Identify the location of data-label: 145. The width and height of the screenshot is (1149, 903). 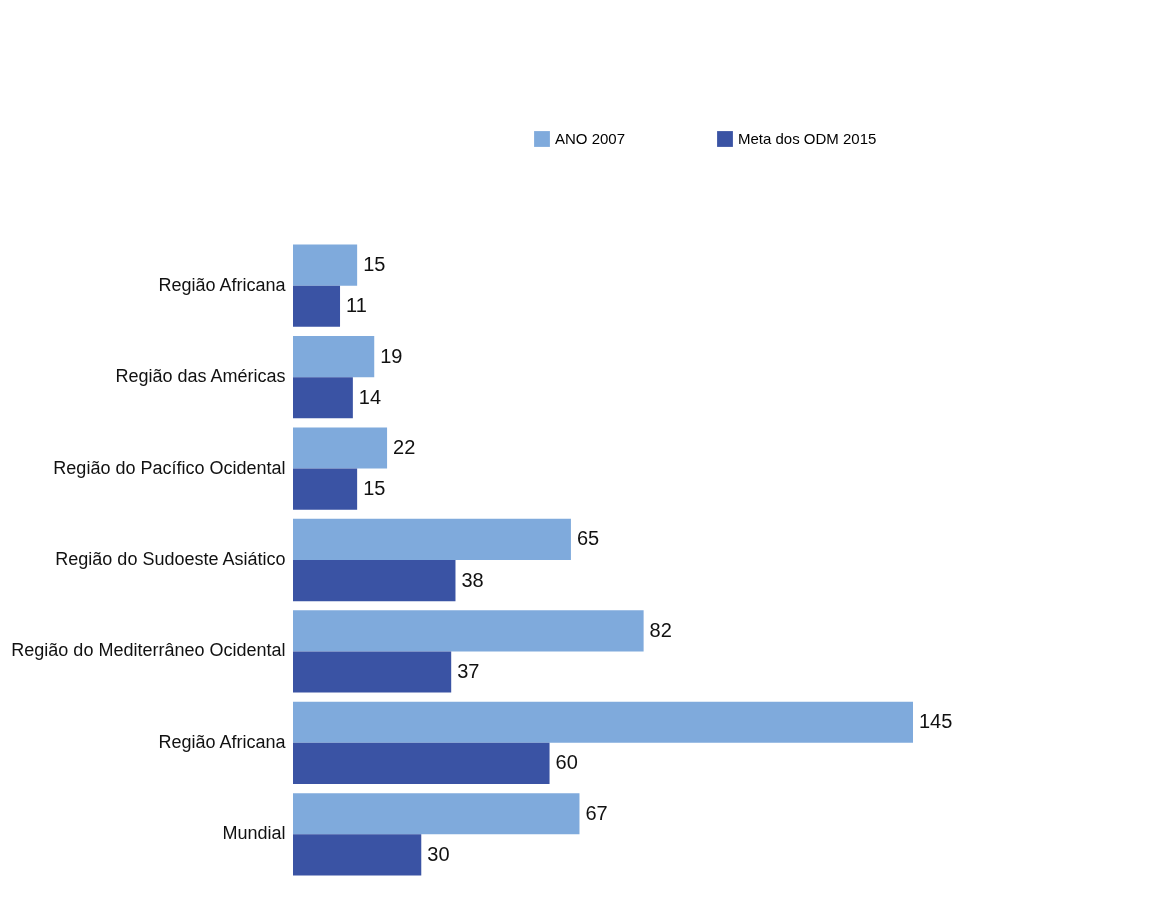
(936, 721).